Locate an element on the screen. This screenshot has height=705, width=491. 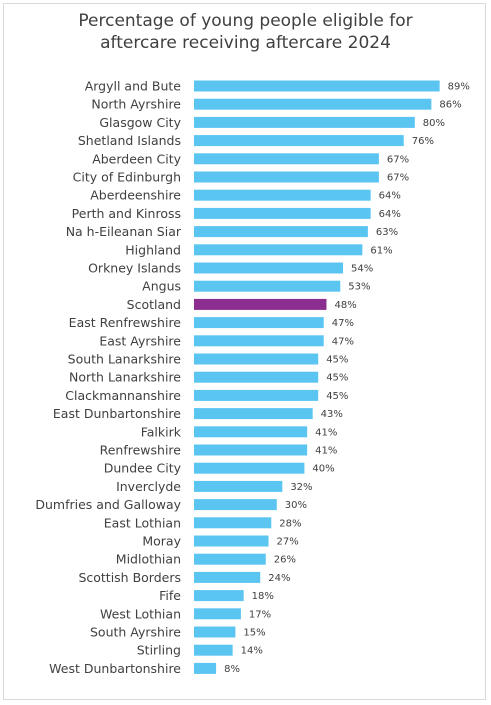
category-label-south-lanarkshire: South Lanarkshire is located at coordinates (125, 359).